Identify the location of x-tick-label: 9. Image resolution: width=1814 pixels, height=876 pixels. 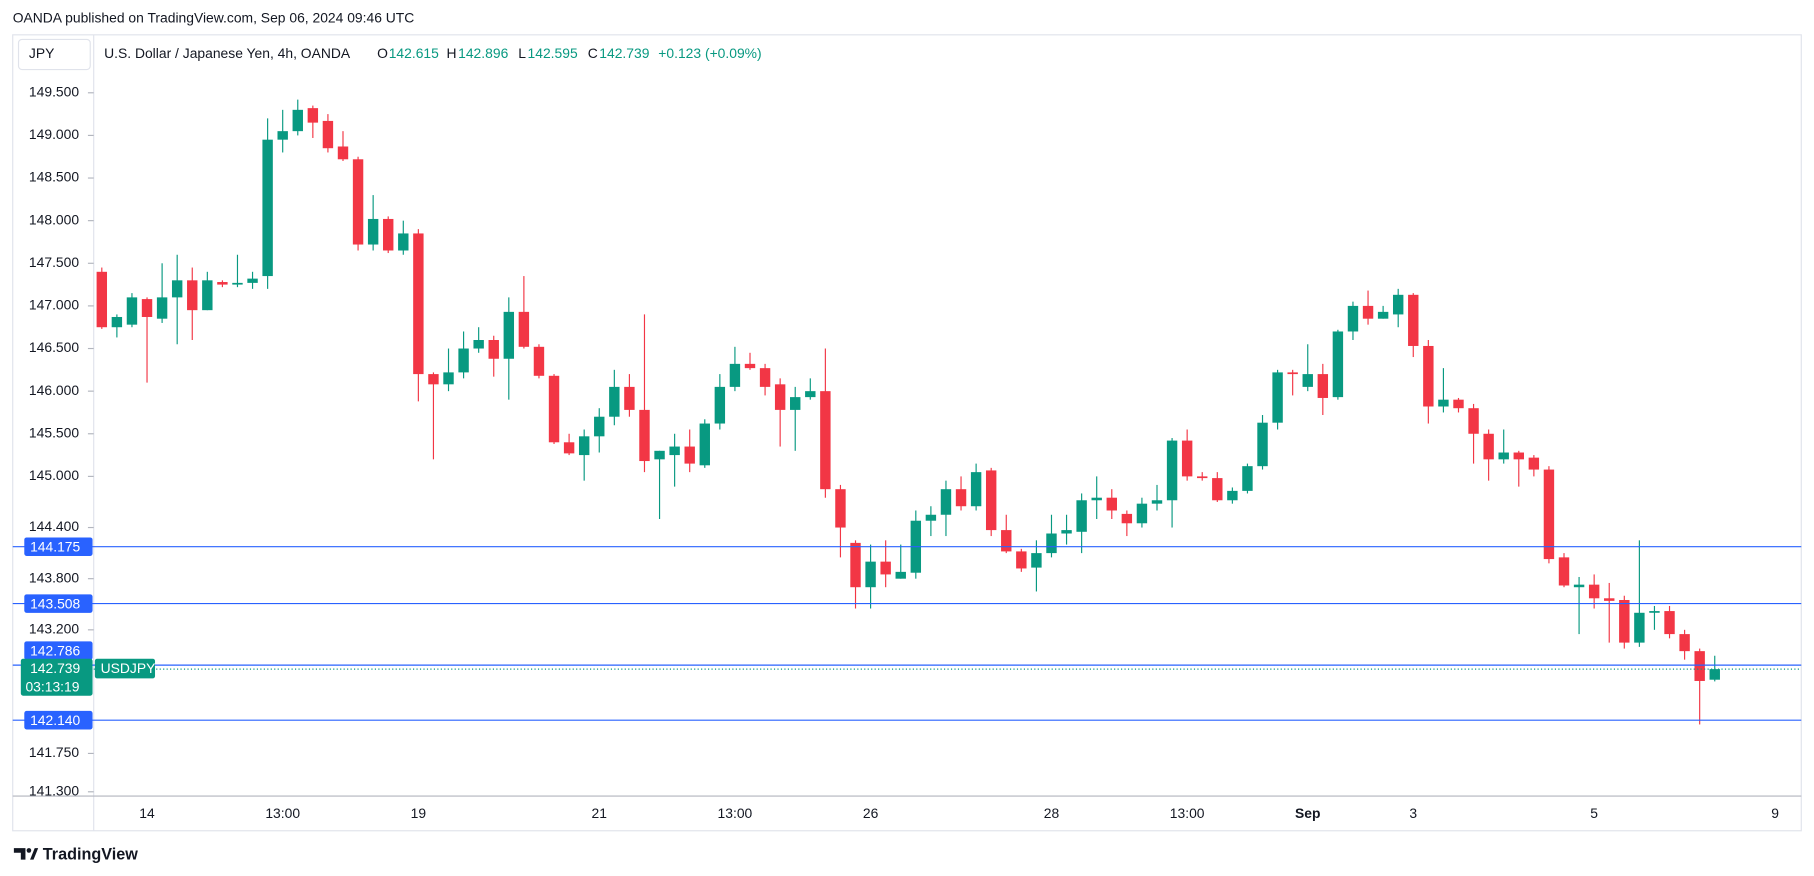
(1775, 813).